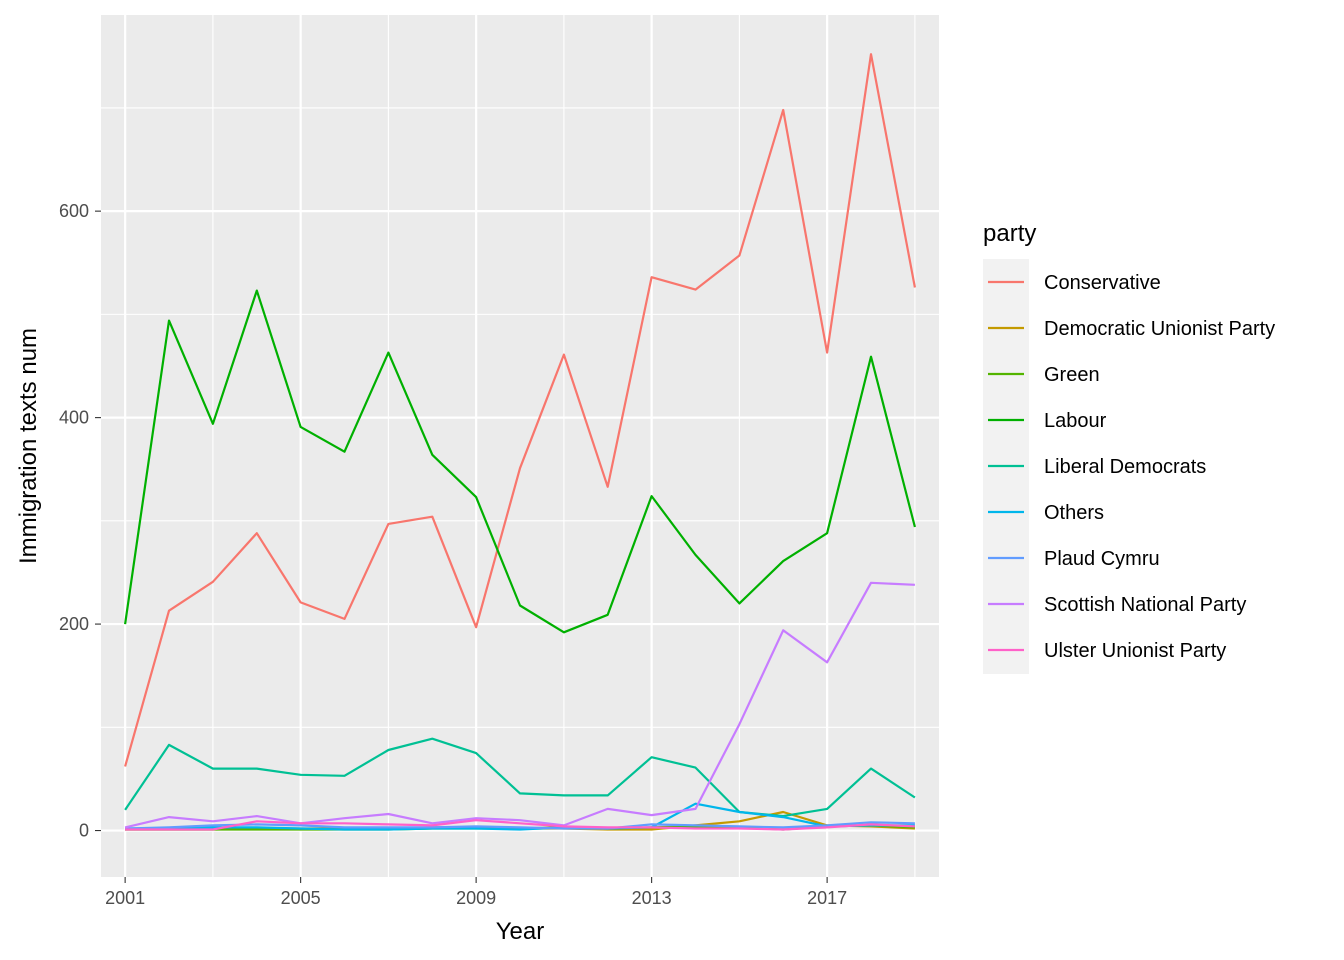 The width and height of the screenshot is (1344, 960). Describe the element at coordinates (476, 898) in the screenshot. I see `x-tick-label: 2009` at that location.